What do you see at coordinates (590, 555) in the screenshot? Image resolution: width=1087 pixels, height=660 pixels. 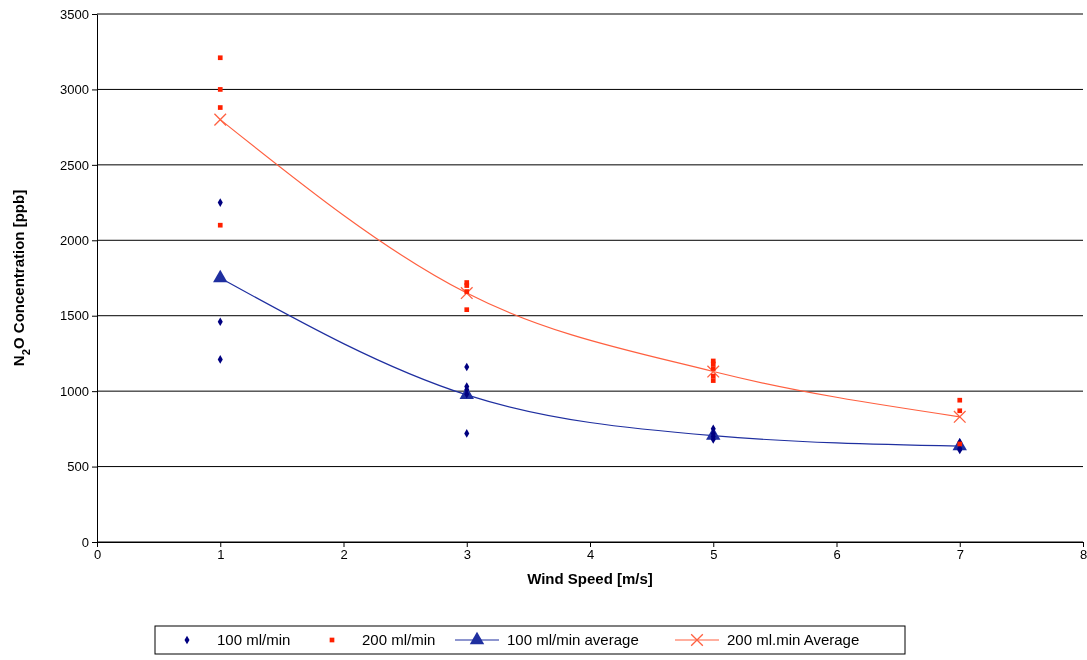 I see `x-tick-label: 4` at bounding box center [590, 555].